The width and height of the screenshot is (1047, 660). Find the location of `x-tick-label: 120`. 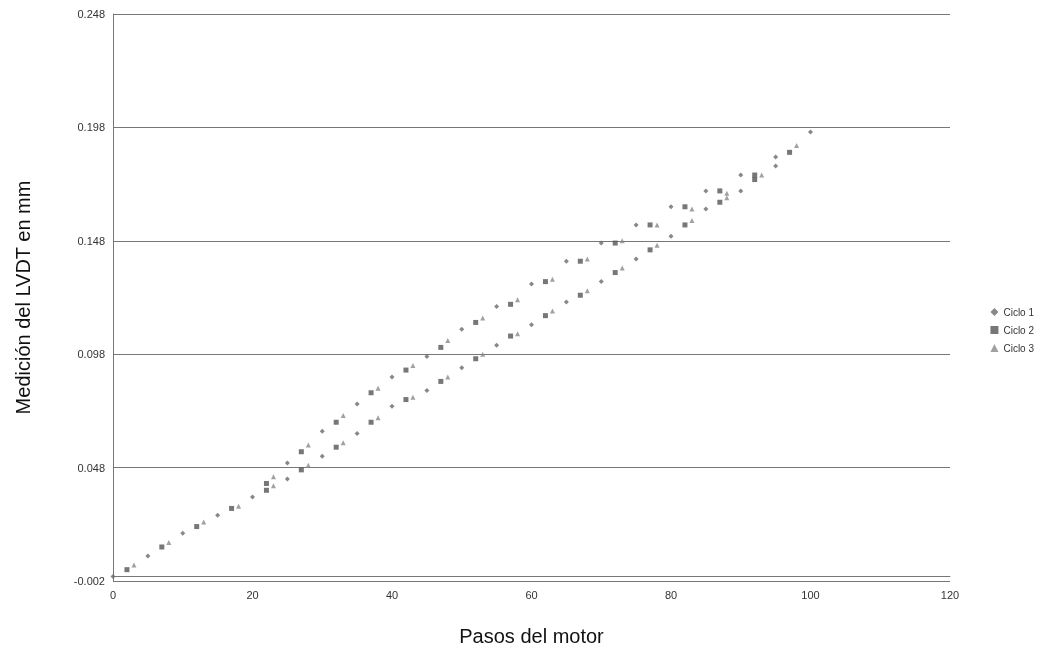

x-tick-label: 120 is located at coordinates (950, 594).